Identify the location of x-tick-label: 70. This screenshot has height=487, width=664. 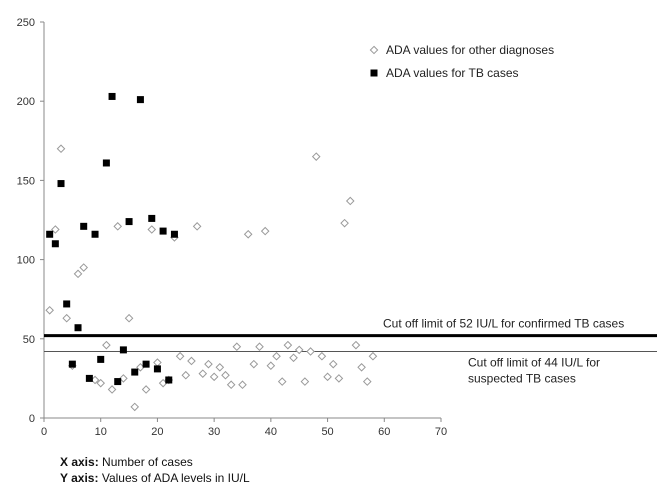
(441, 432).